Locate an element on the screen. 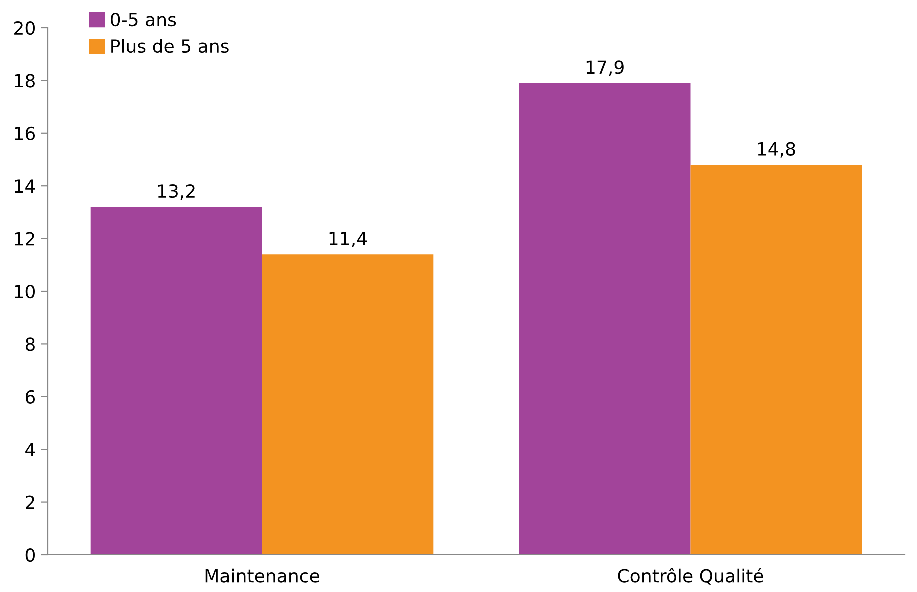 The width and height of the screenshot is (917, 592). data-label: 14,8 is located at coordinates (777, 150).